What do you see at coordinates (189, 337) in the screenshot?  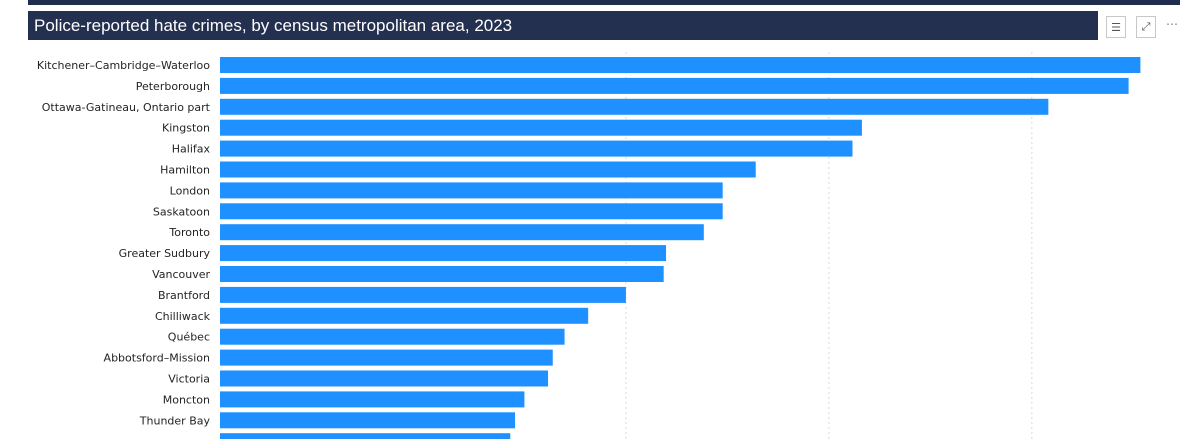 I see `category-label: Québec` at bounding box center [189, 337].